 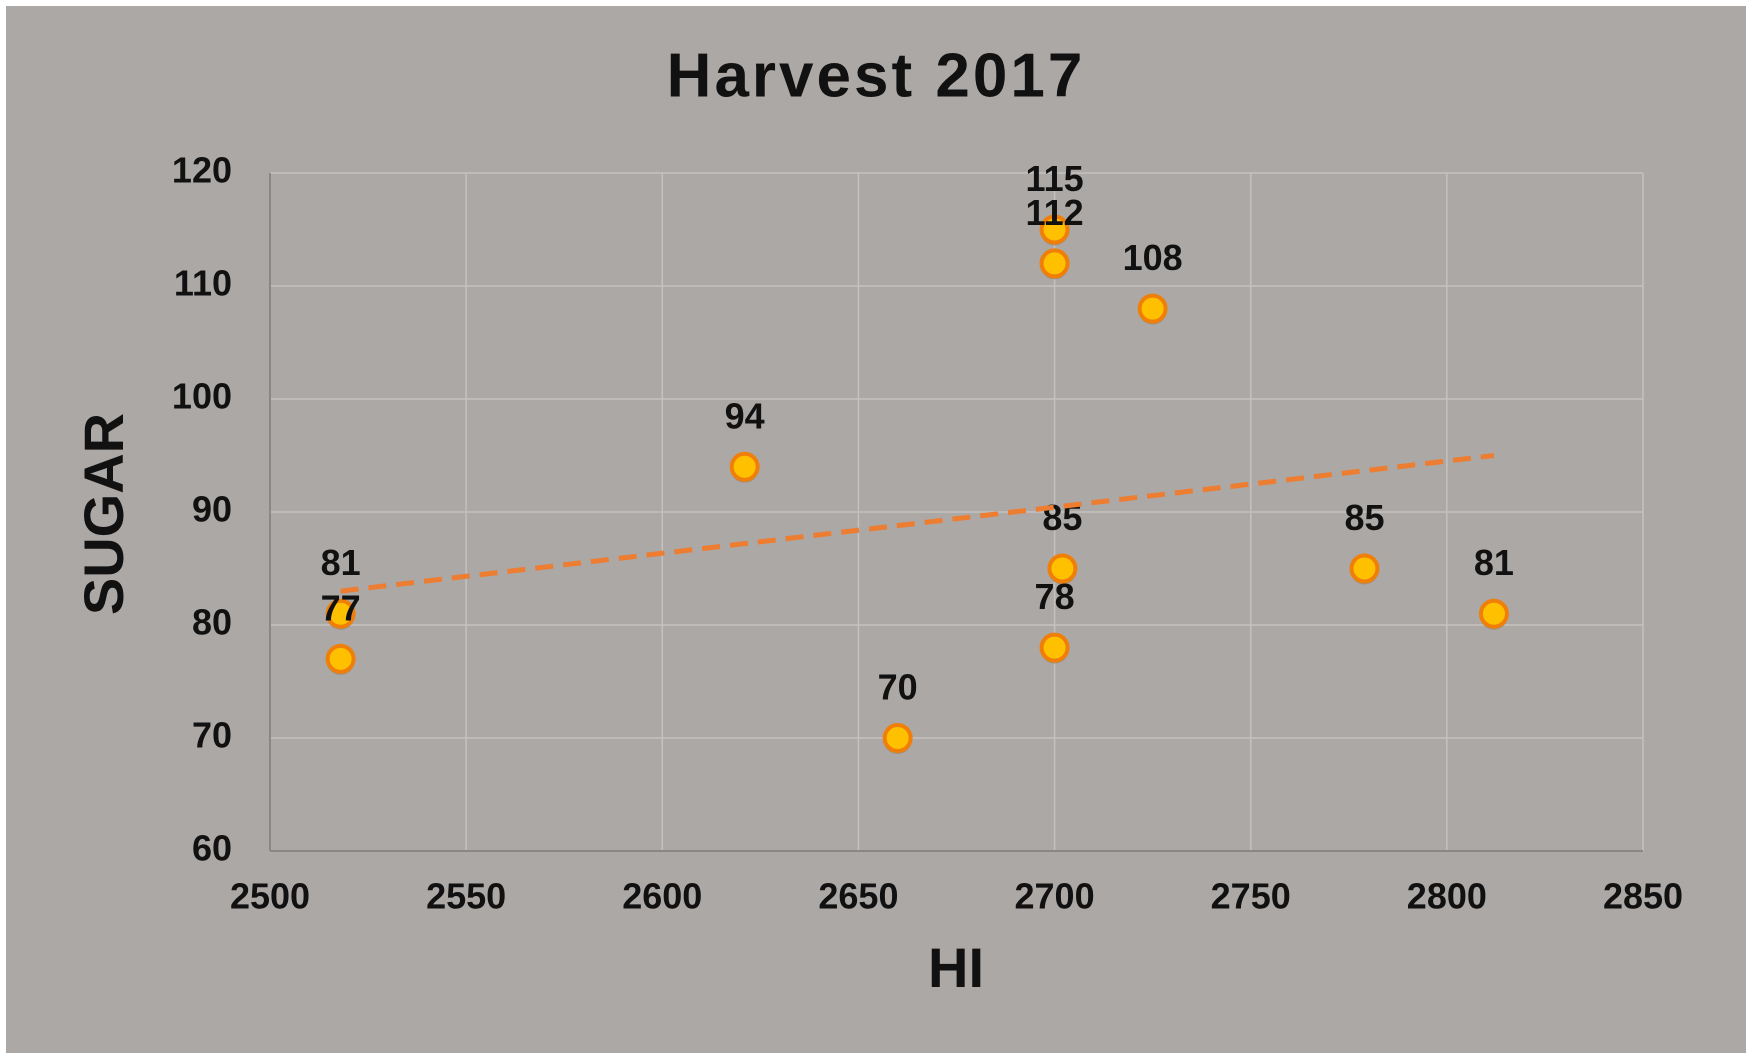 I want to click on data-label: 70, so click(x=898, y=687).